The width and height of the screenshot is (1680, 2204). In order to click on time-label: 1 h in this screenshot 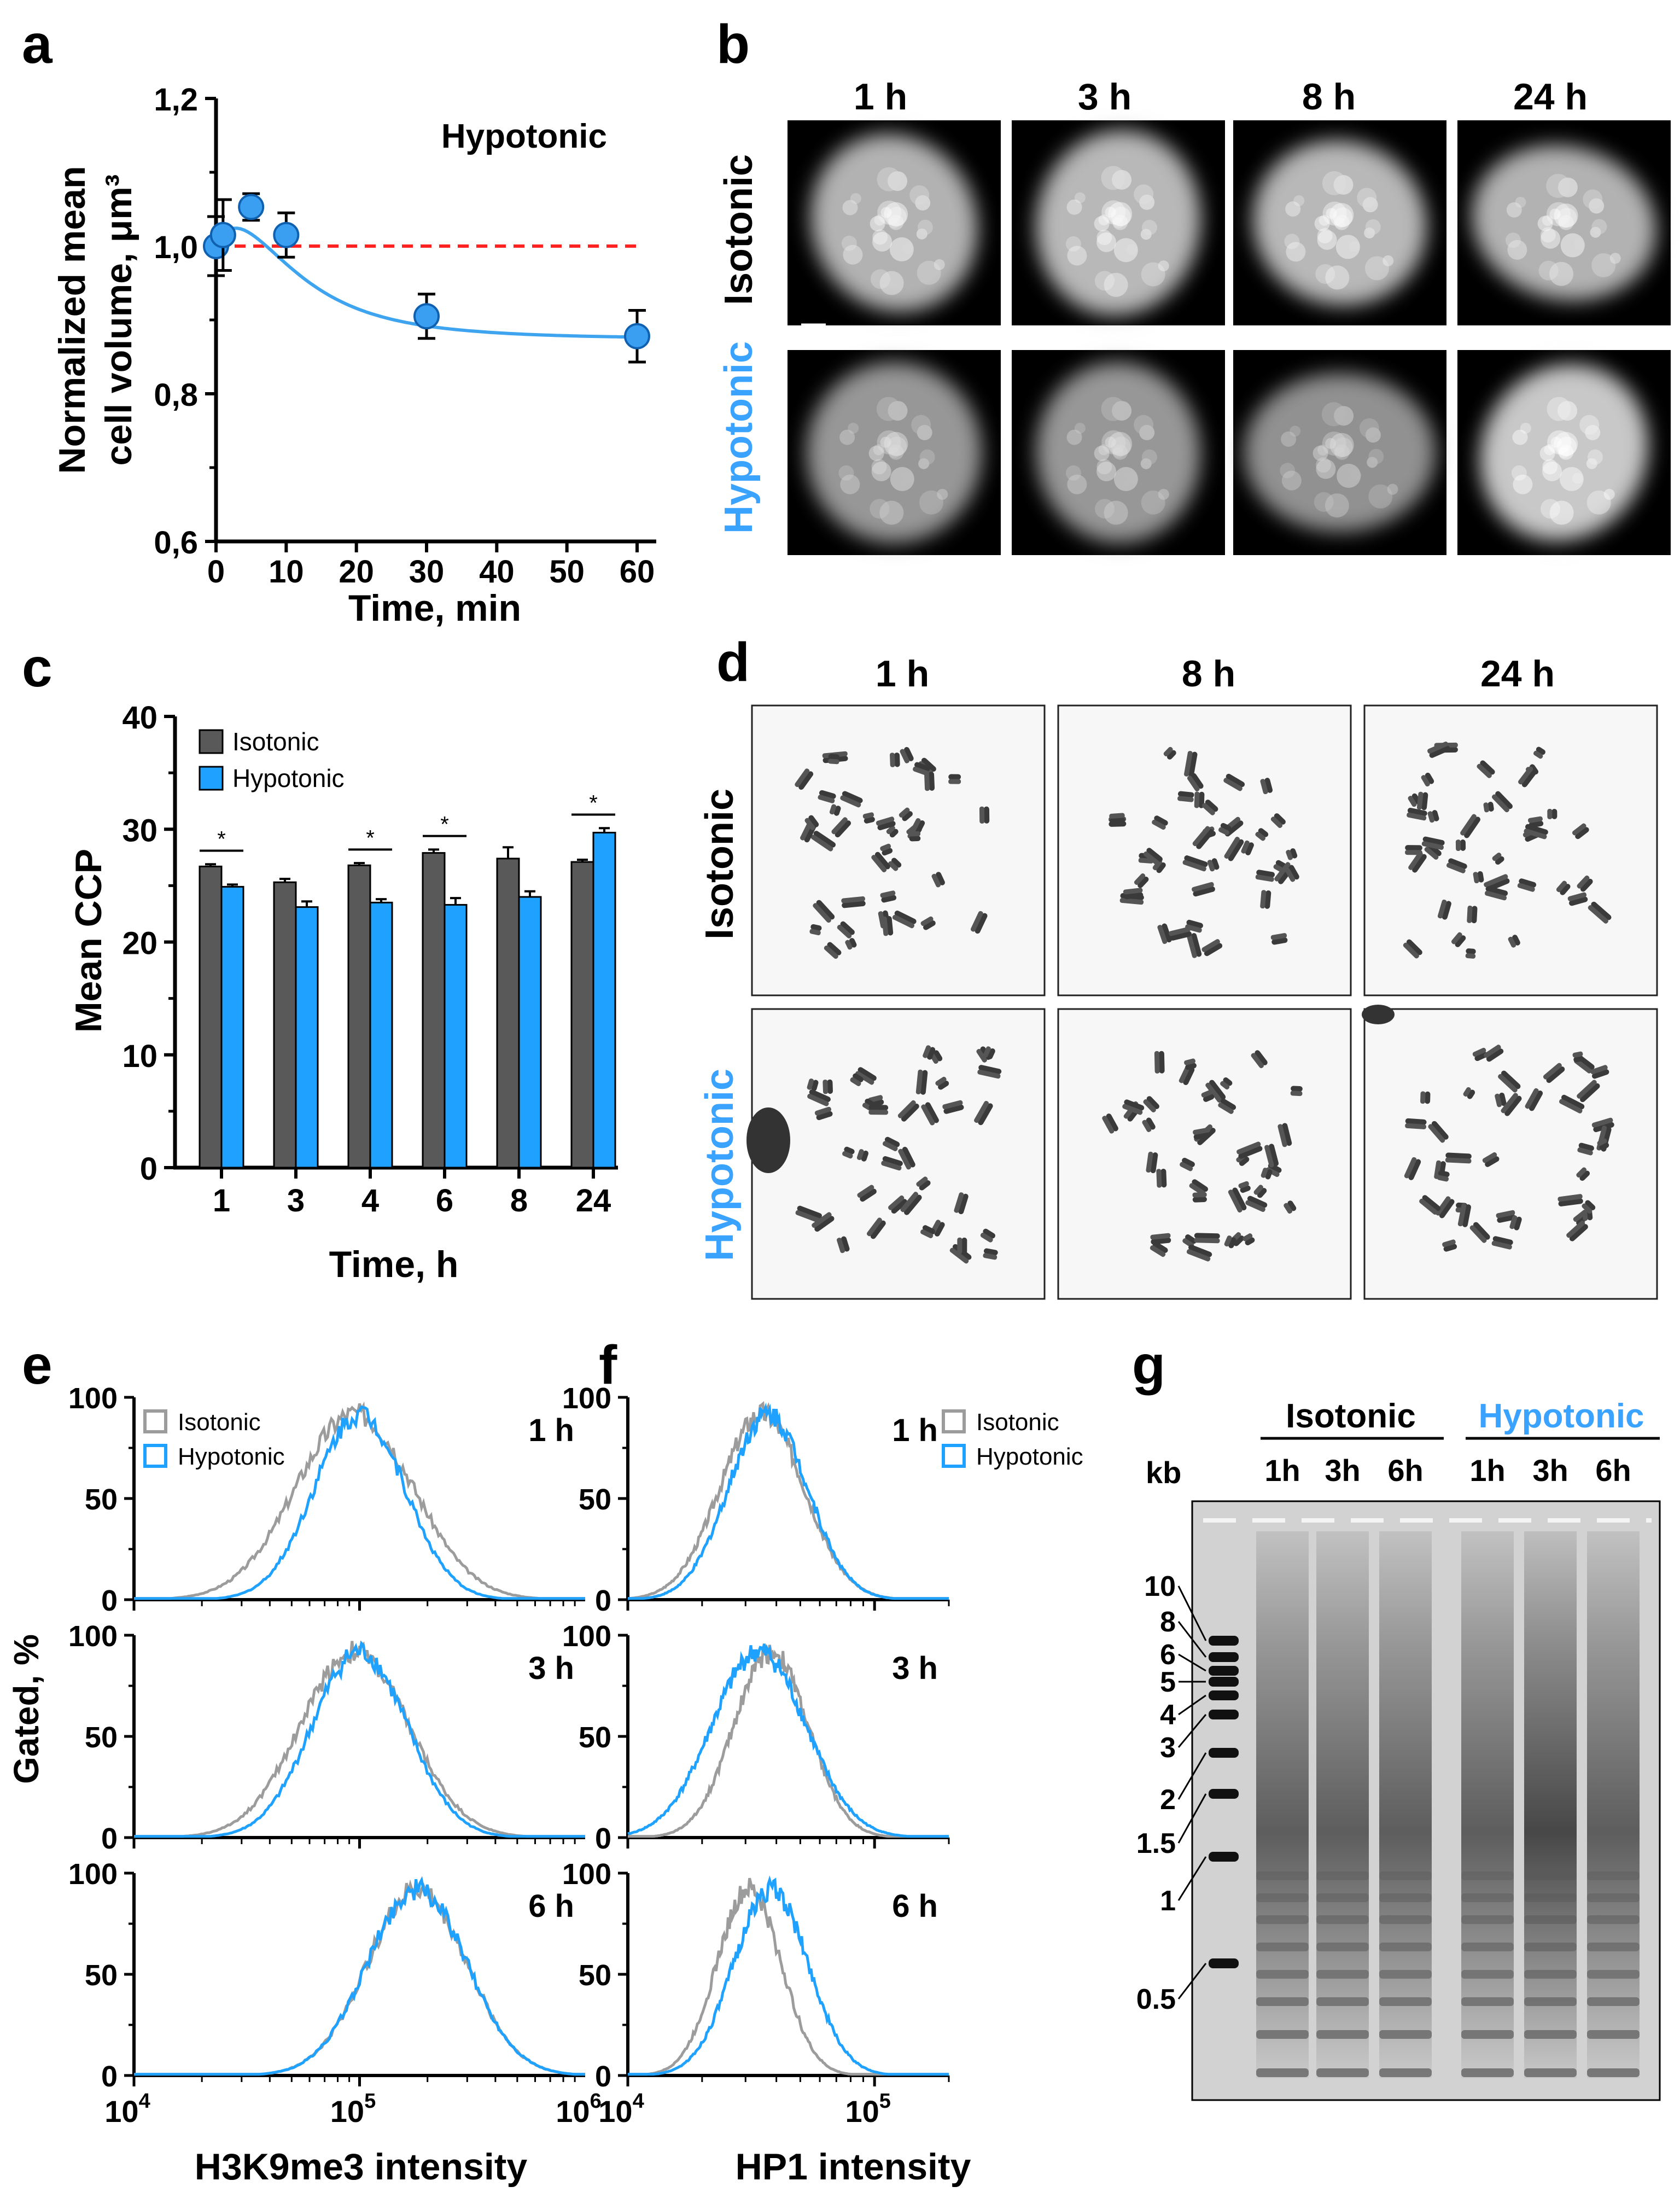, I will do `click(880, 97)`.